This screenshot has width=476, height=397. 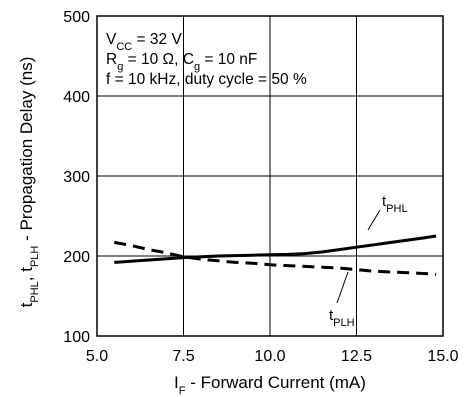 What do you see at coordinates (206, 79) in the screenshot?
I see `condition-line: f = 10 kHz, duty cycle = 50 %` at bounding box center [206, 79].